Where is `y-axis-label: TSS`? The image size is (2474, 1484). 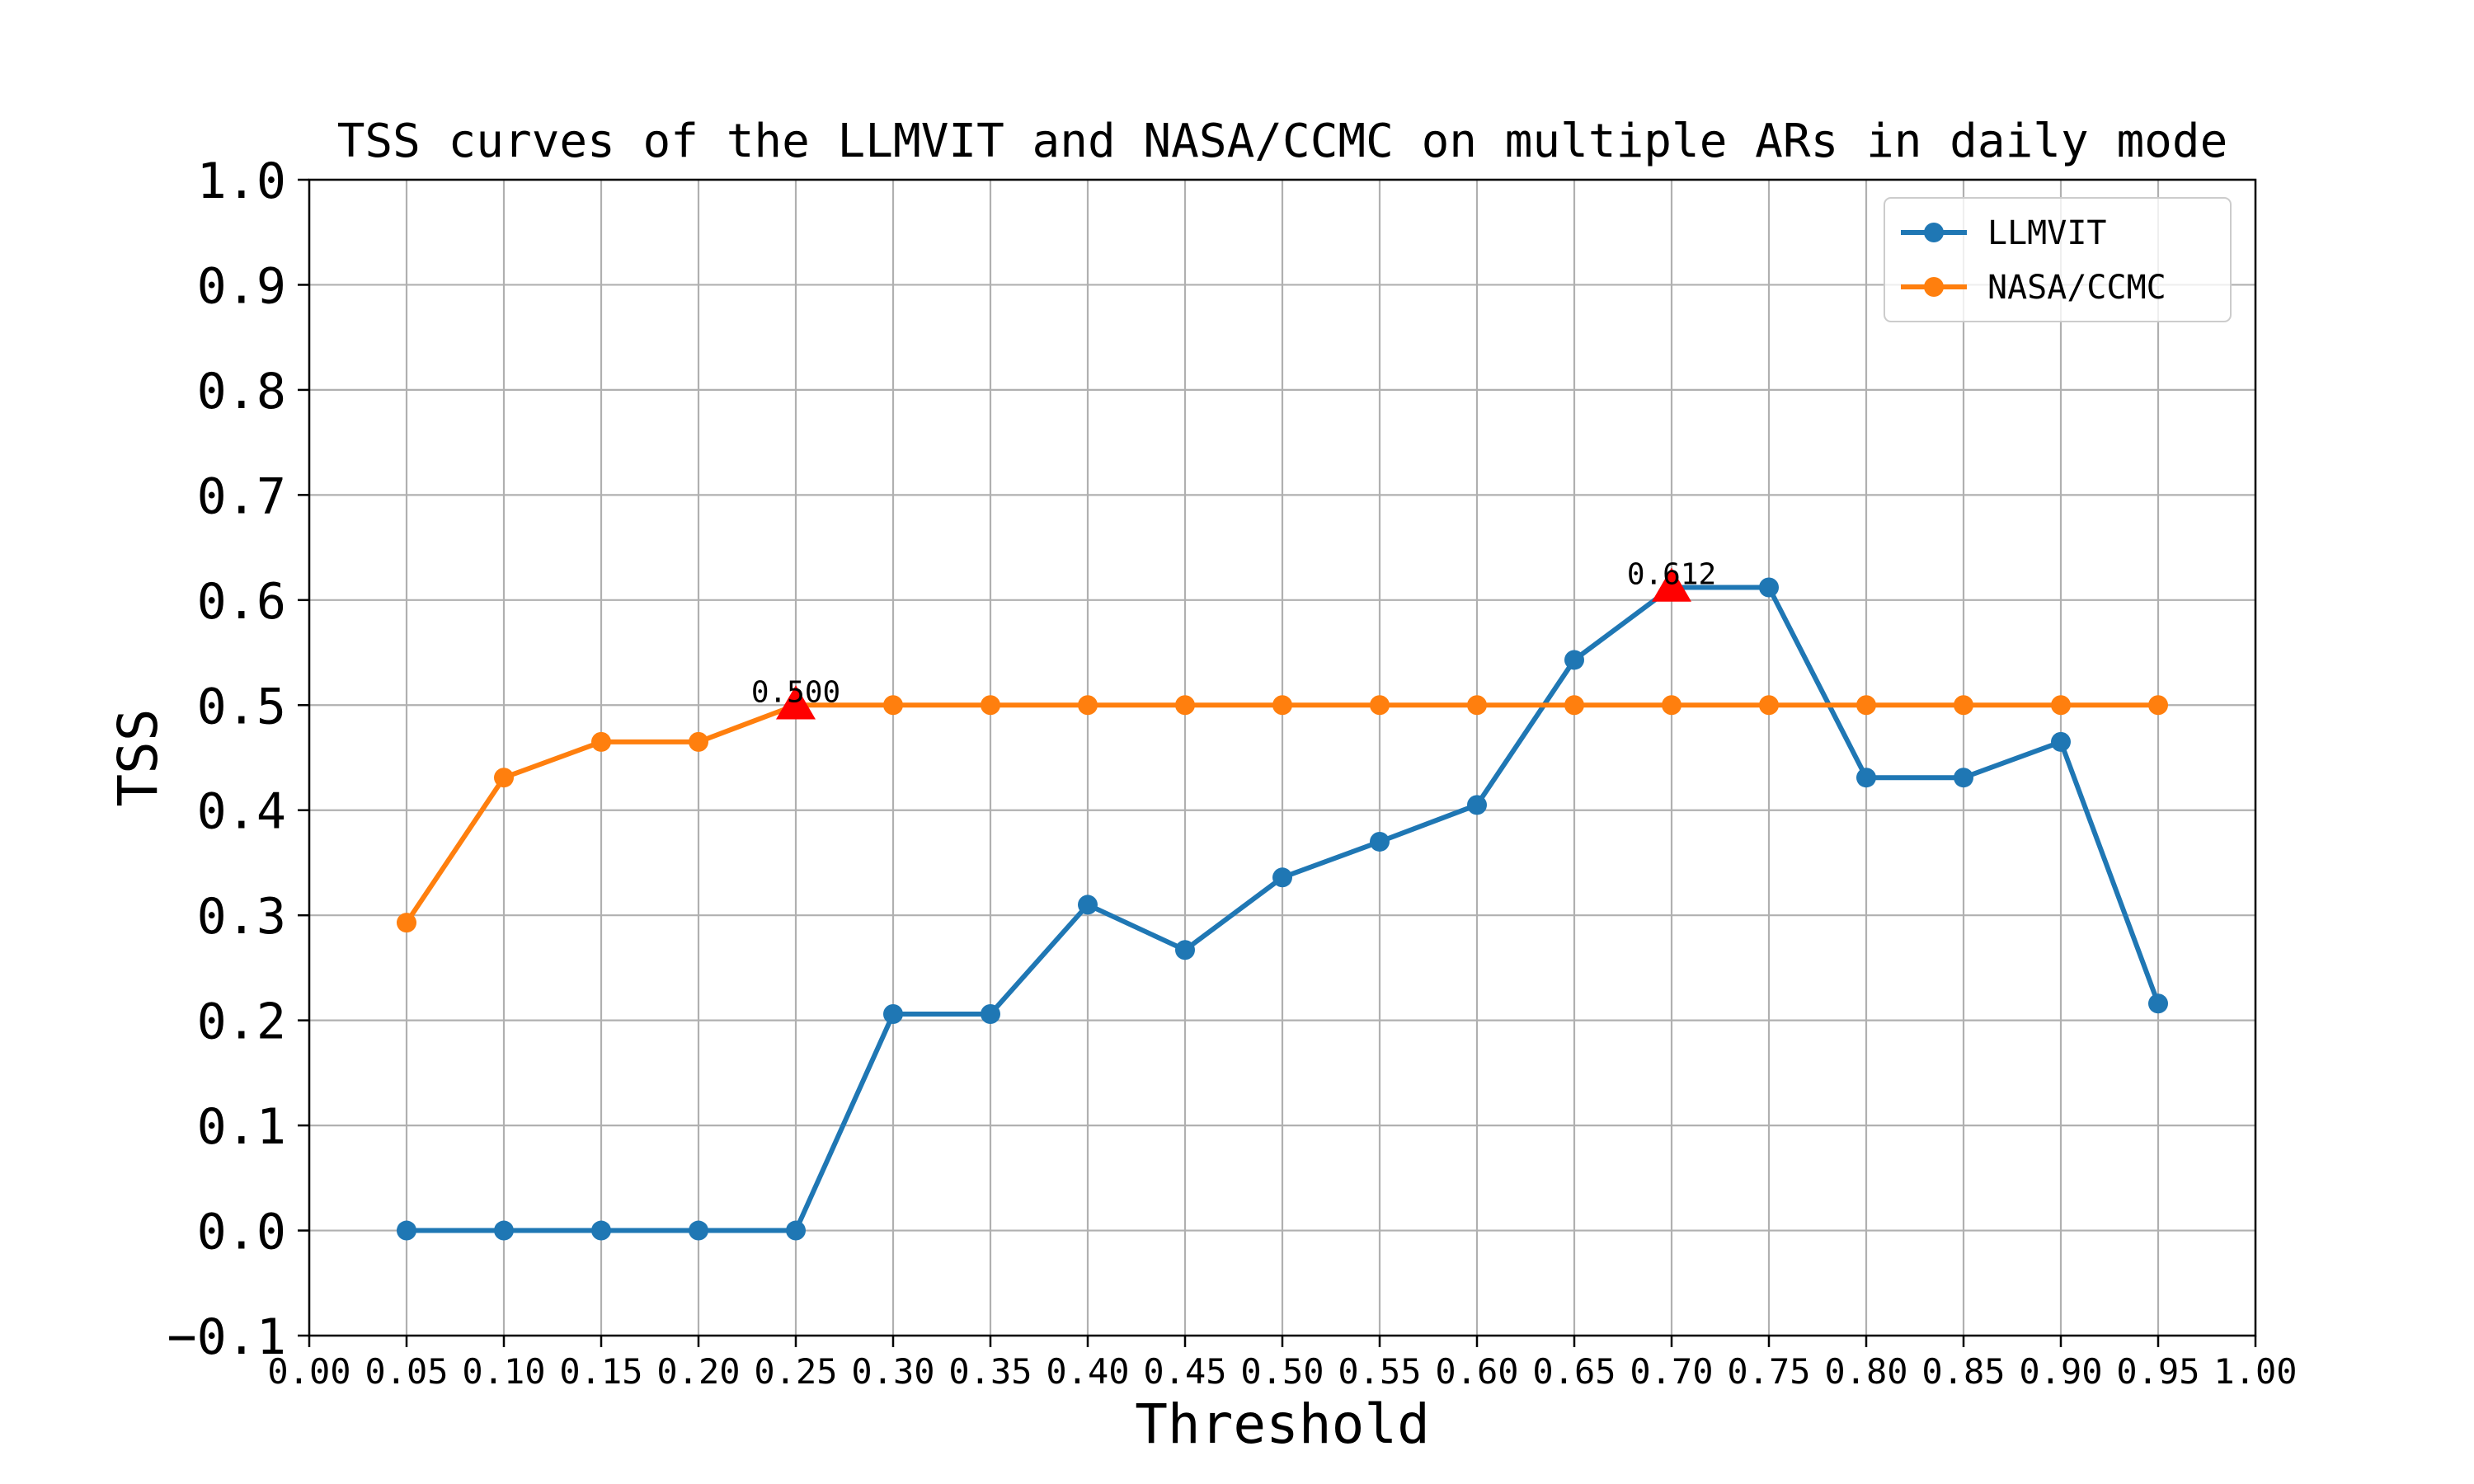
y-axis-label: TSS is located at coordinates (138, 757).